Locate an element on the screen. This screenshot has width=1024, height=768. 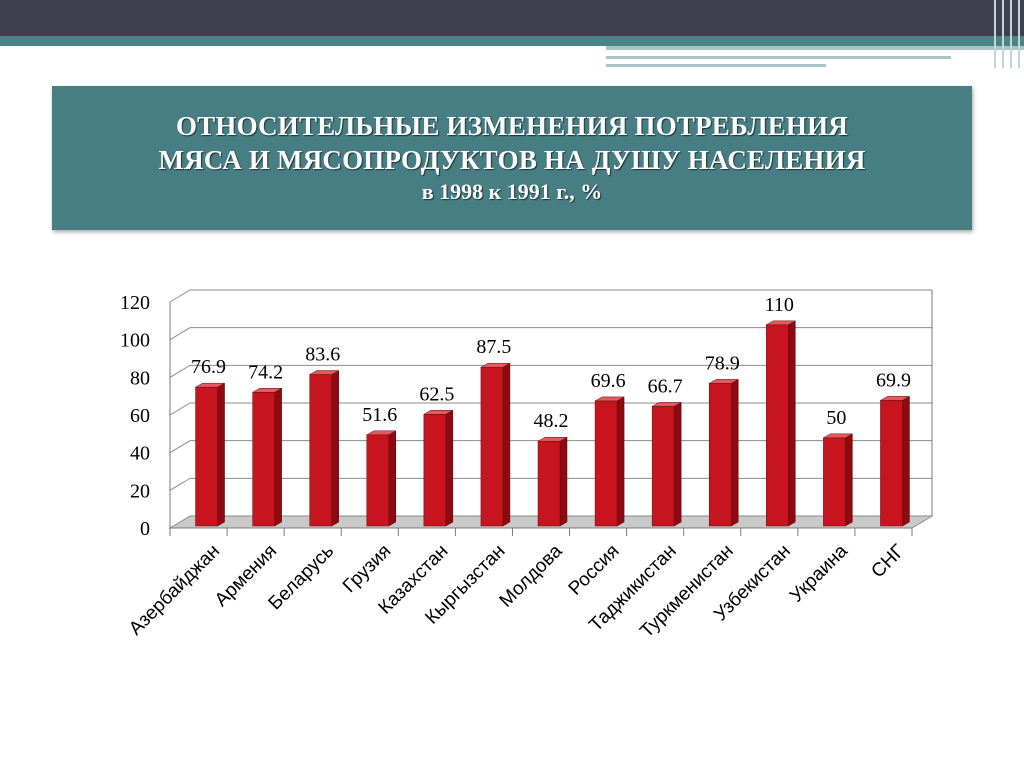
category-label: СНГ is located at coordinates (888, 562).